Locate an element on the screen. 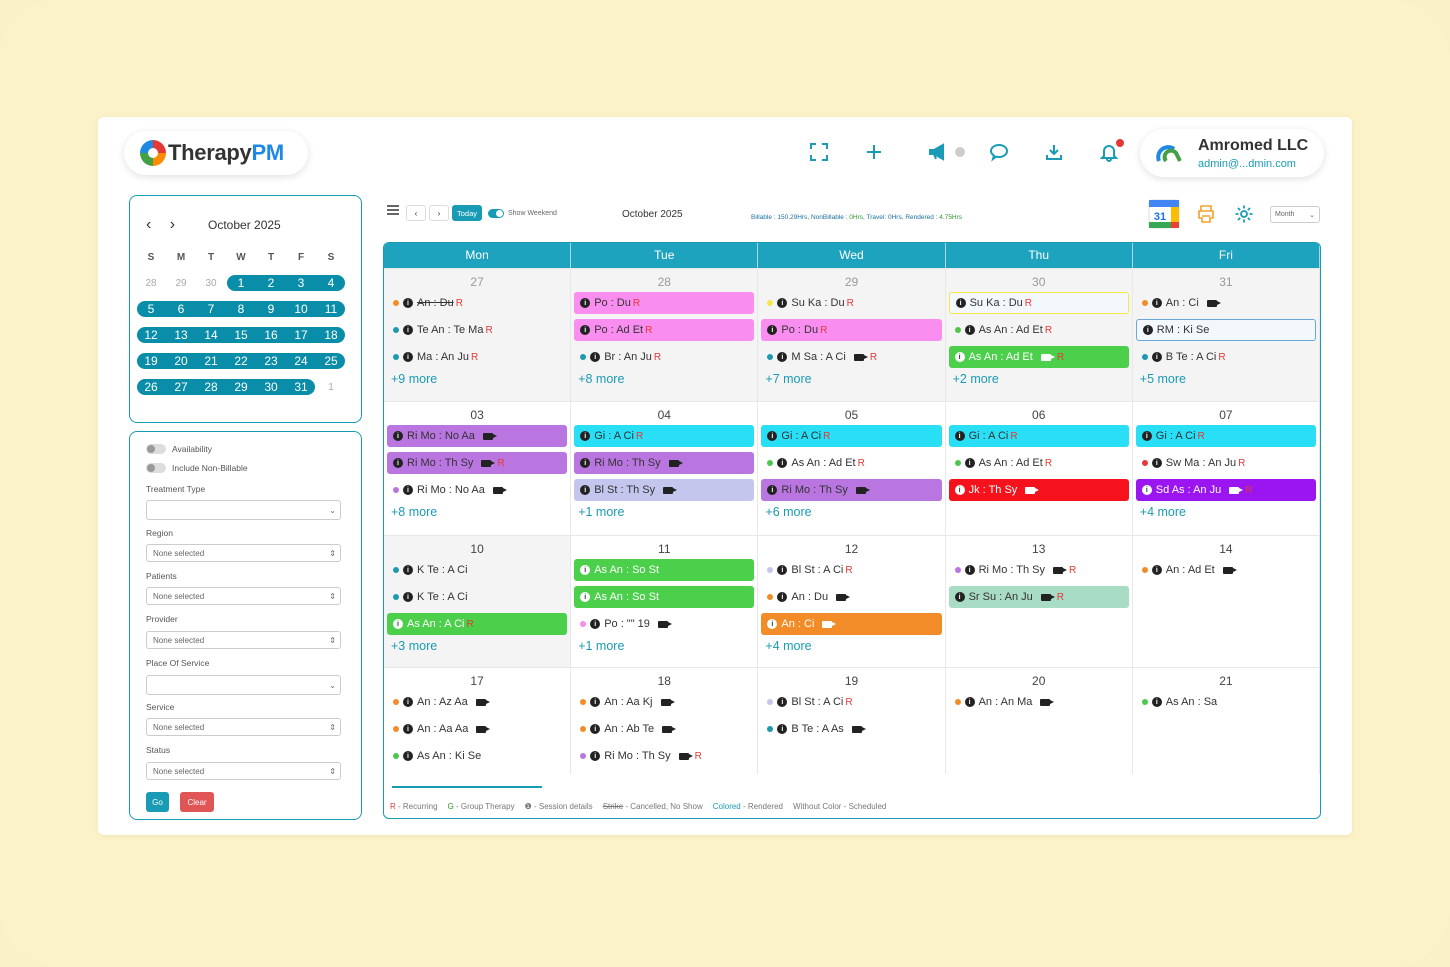  mini-day: 20 is located at coordinates (181, 361).